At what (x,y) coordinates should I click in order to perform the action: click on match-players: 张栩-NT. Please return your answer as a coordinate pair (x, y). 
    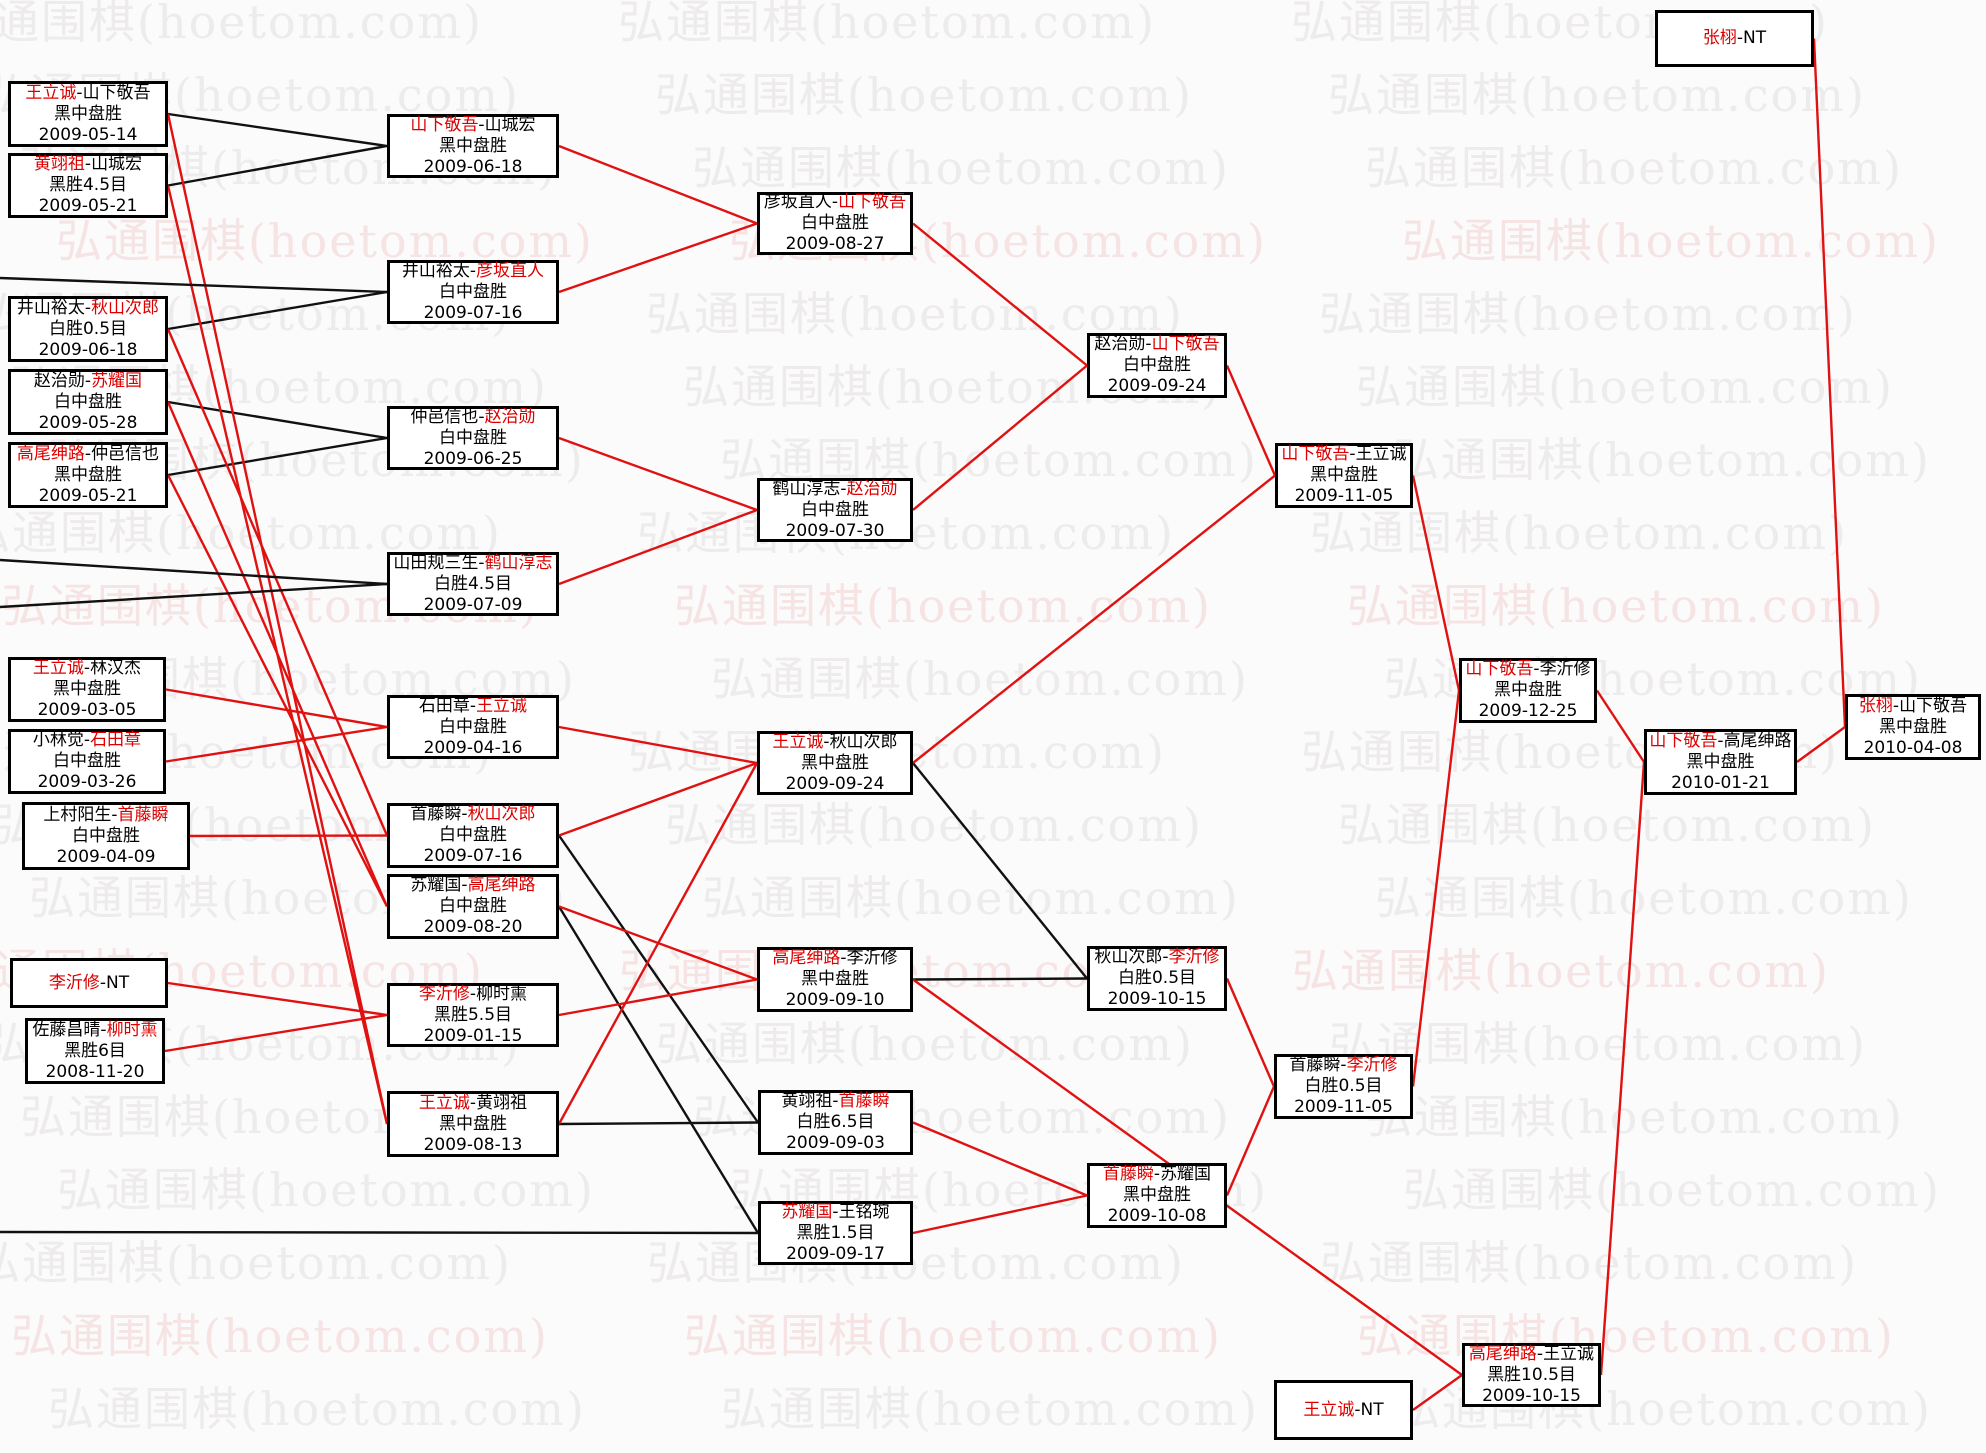
    Looking at the image, I should click on (1734, 38).